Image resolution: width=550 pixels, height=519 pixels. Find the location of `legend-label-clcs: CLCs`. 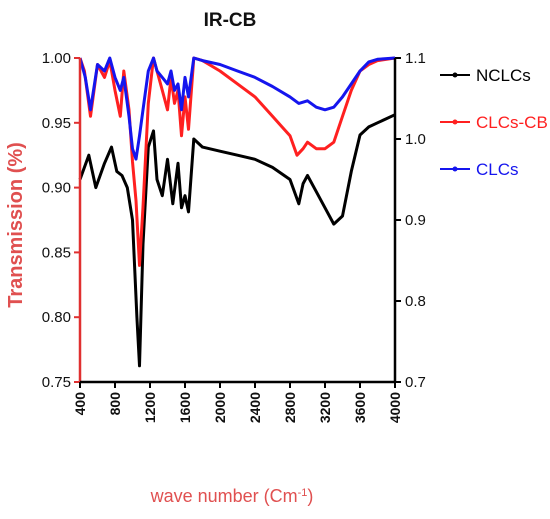

legend-label-clcs: CLCs is located at coordinates (497, 169).